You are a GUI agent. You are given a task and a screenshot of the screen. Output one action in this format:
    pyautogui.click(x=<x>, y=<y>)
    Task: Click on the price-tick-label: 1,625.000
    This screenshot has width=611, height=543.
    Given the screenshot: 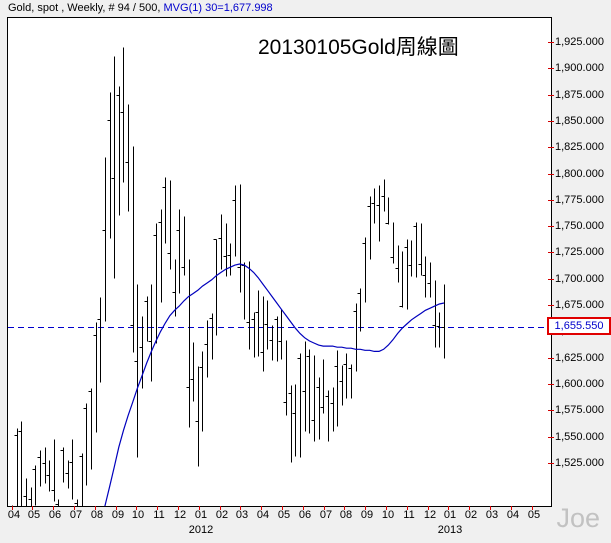 What is the action you would take?
    pyautogui.click(x=579, y=358)
    